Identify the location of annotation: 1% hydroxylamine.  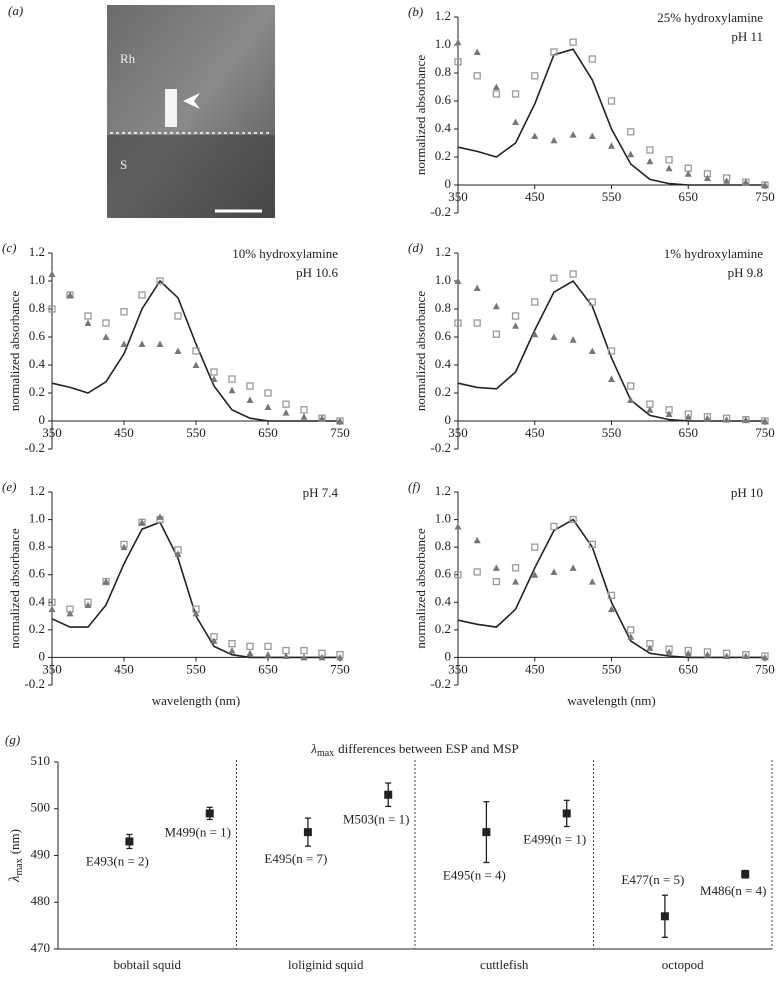
(714, 253).